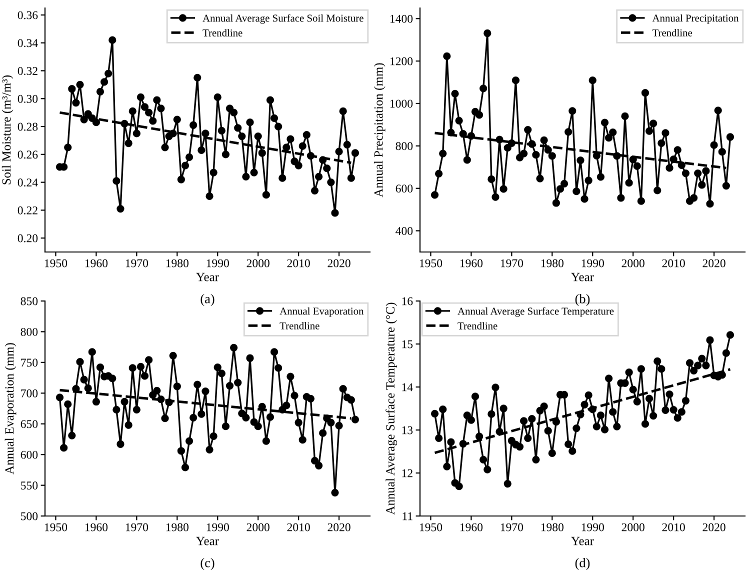 The image size is (750, 582). What do you see at coordinates (29, 486) in the screenshot?
I see `y-tick-label: 550` at bounding box center [29, 486].